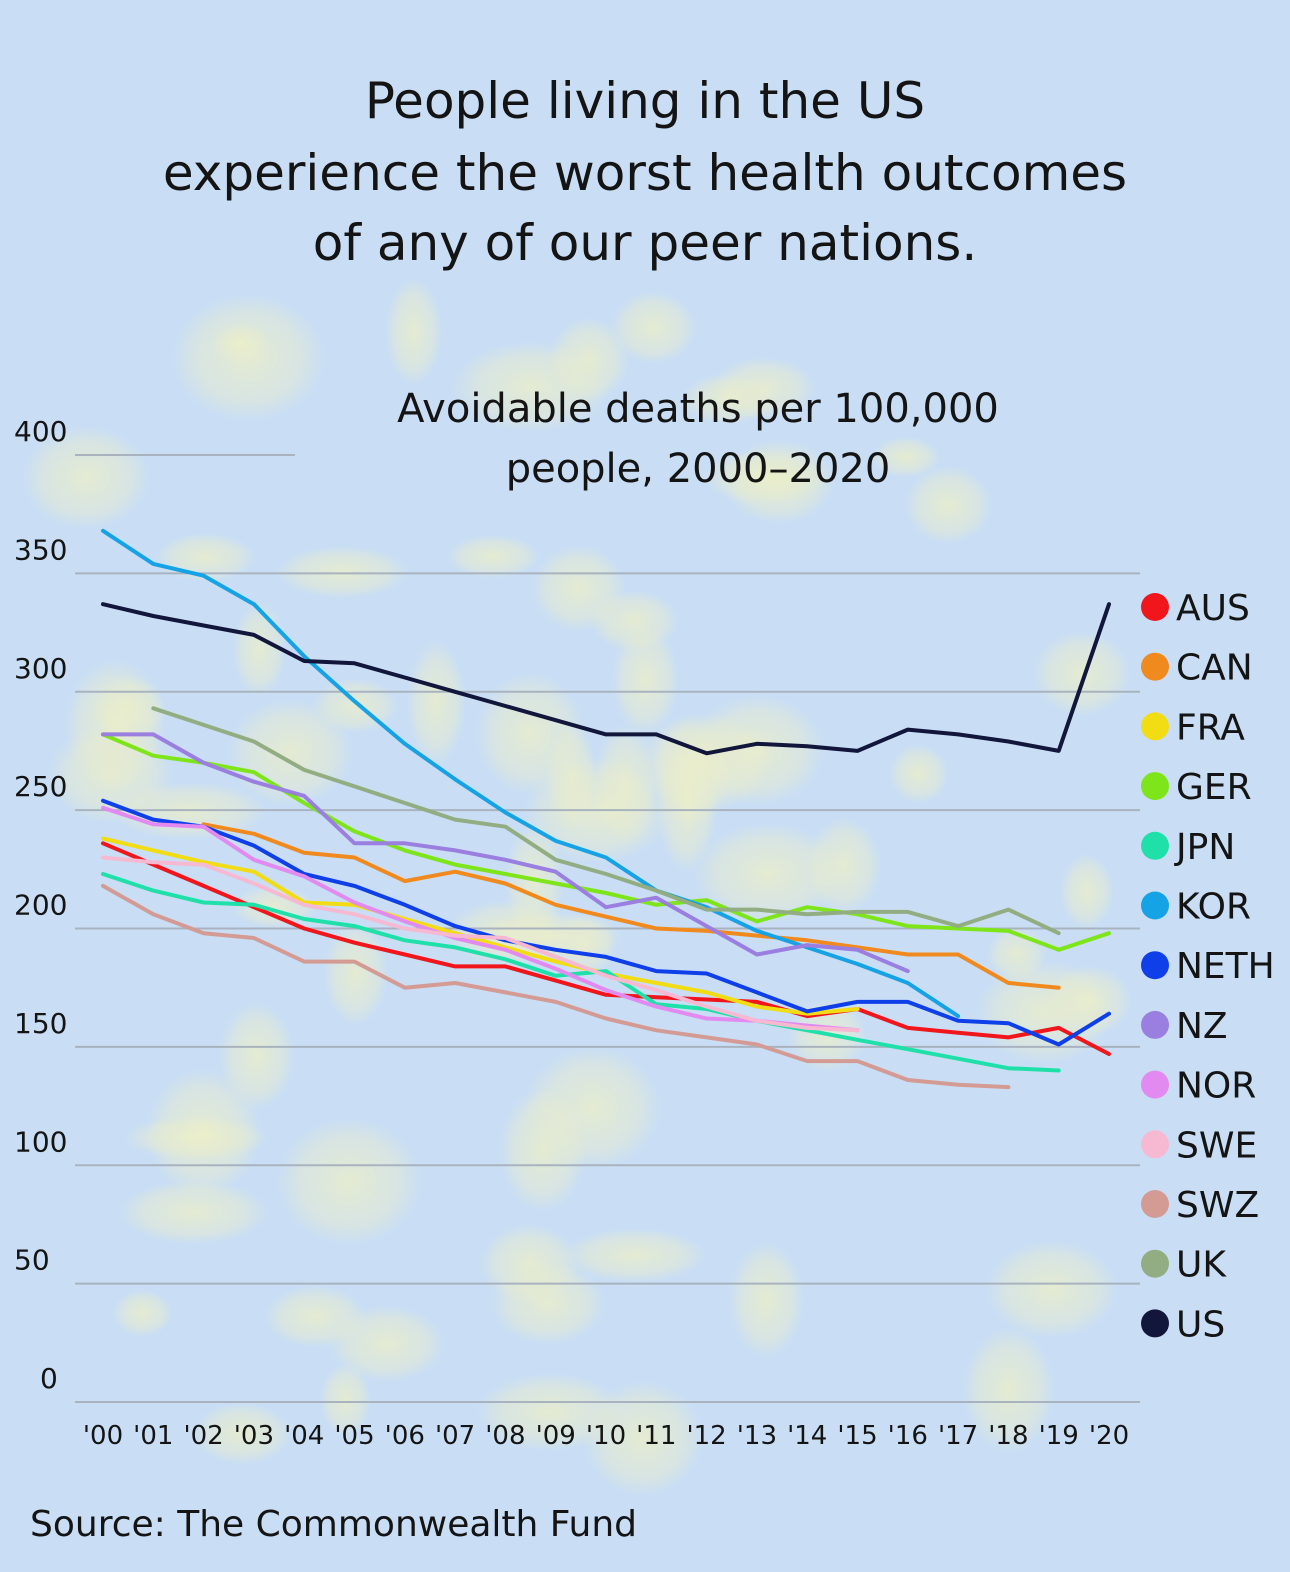 Image resolution: width=1290 pixels, height=1572 pixels. I want to click on legend-swatch-fra, so click(1155, 726).